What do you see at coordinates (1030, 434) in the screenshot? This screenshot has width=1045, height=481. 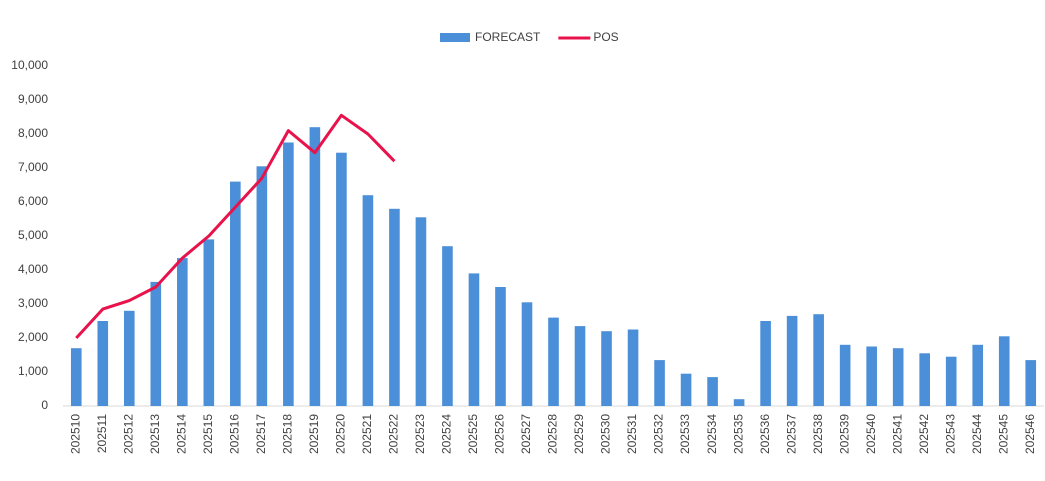 I see `x-tick-label: 202546` at bounding box center [1030, 434].